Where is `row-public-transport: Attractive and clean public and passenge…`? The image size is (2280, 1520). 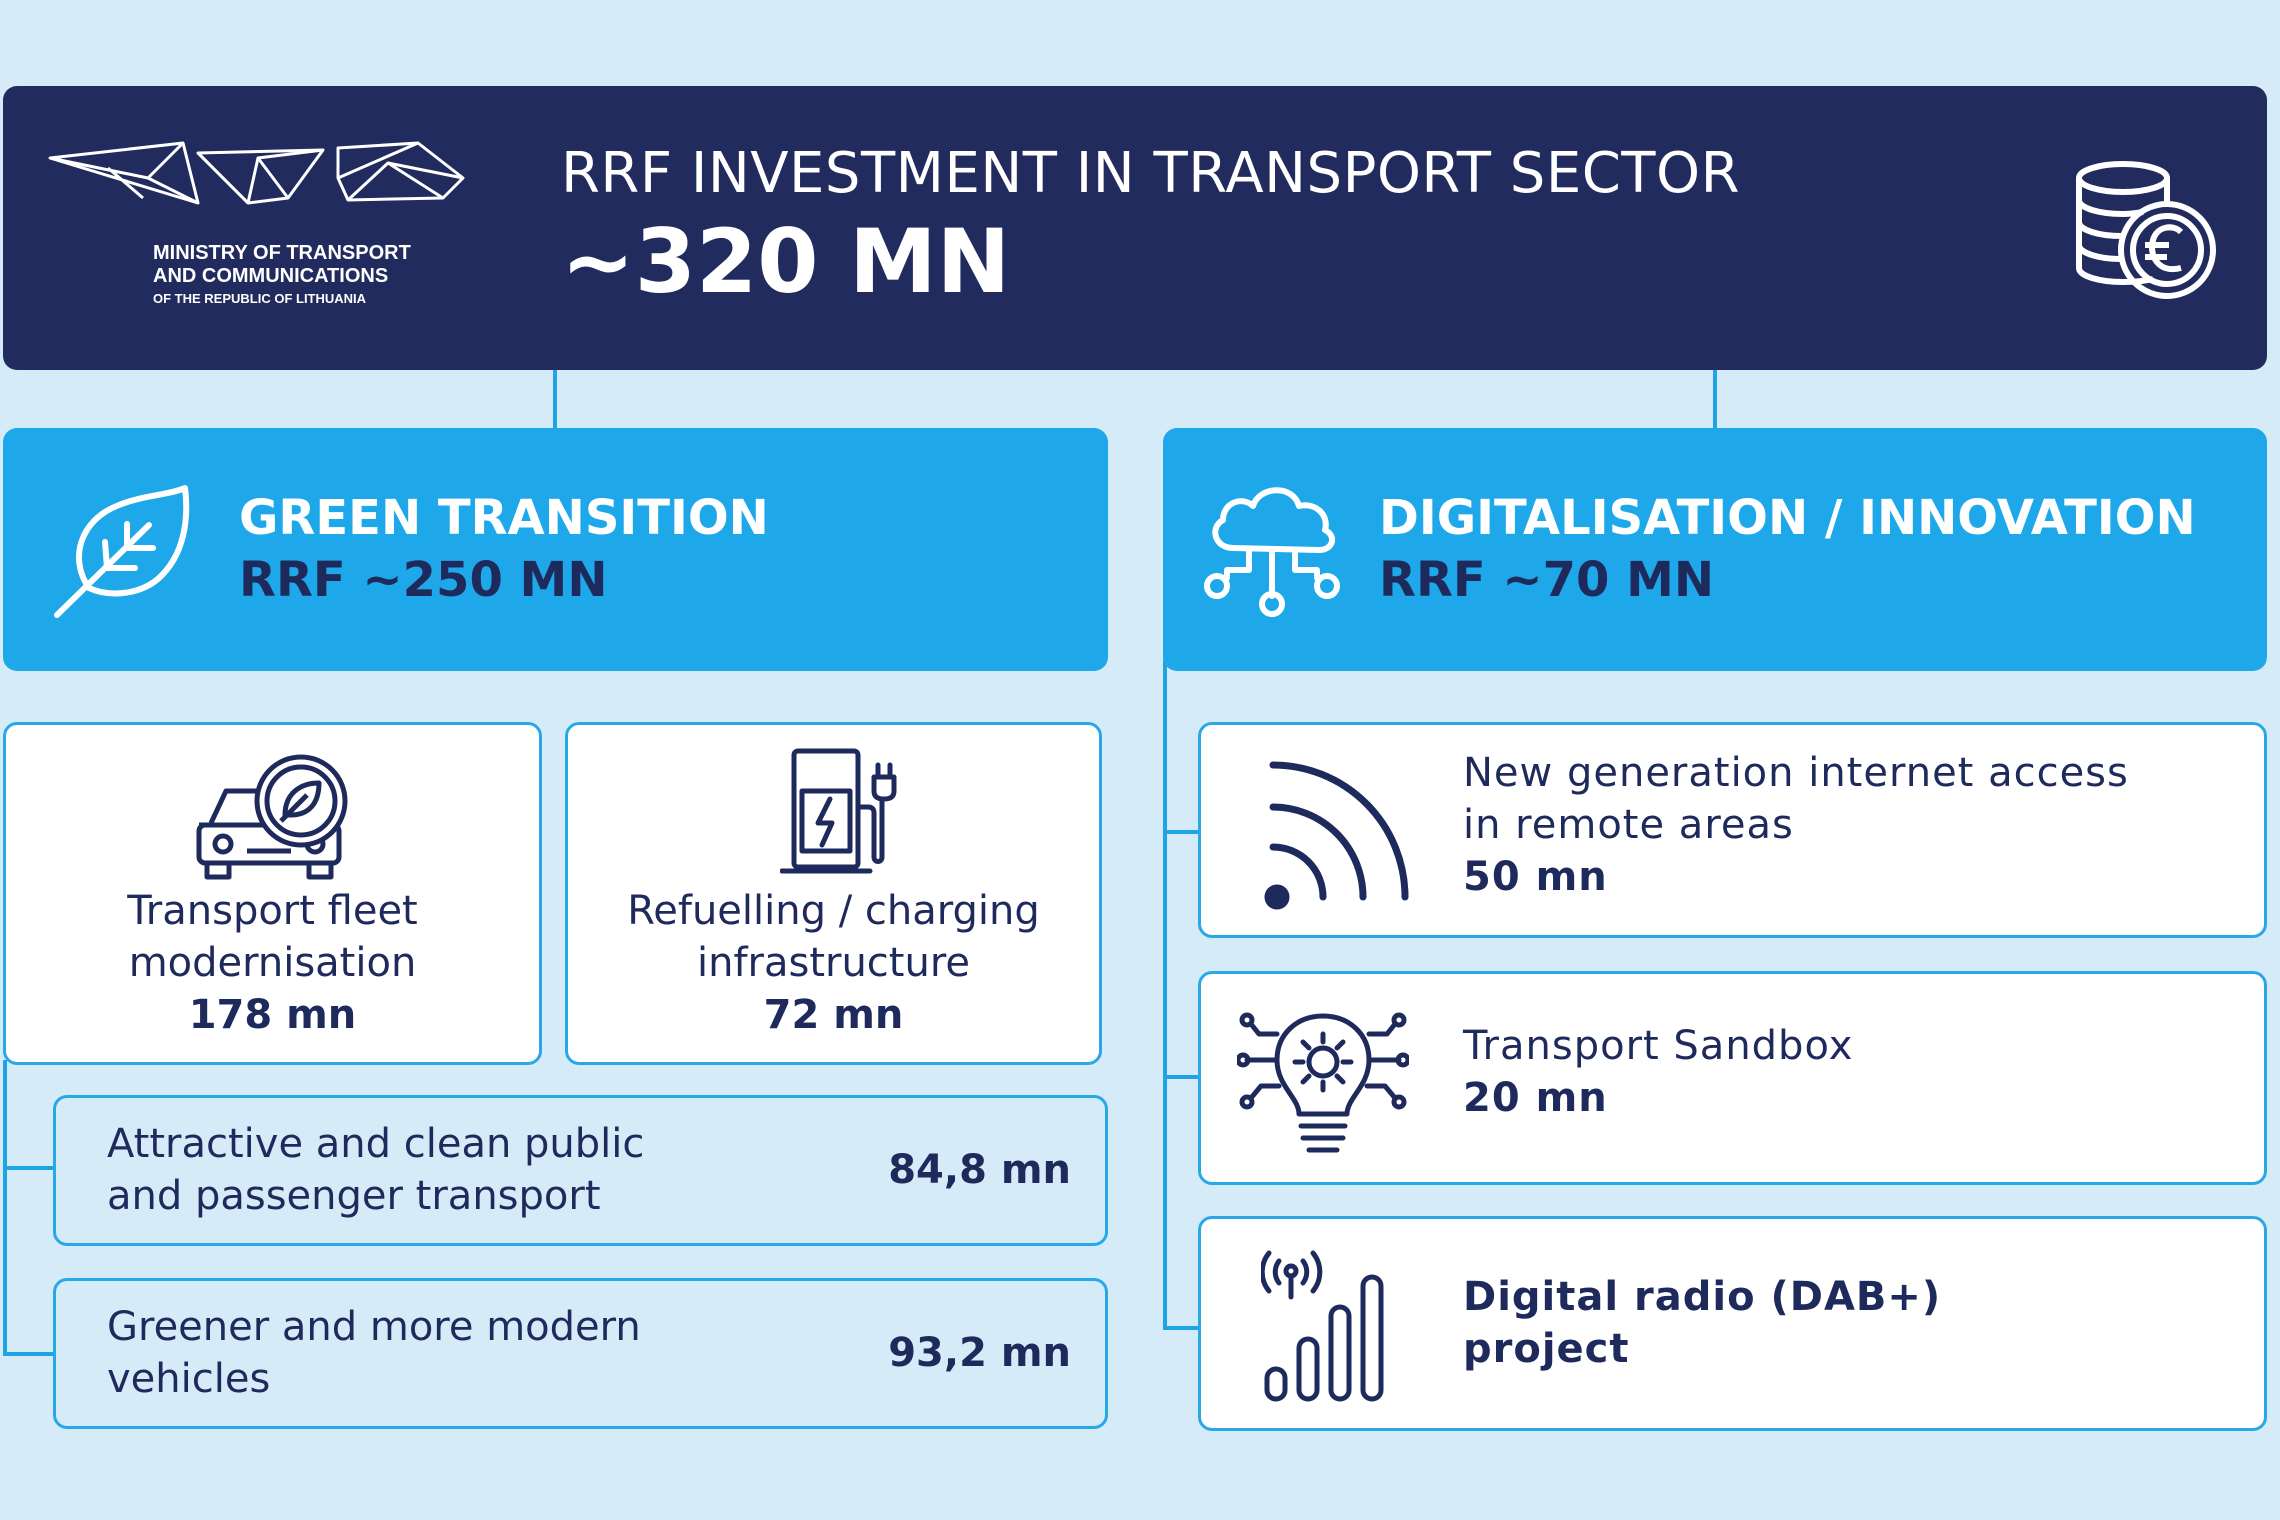 row-public-transport: Attractive and clean public and passenge… is located at coordinates (580, 1170).